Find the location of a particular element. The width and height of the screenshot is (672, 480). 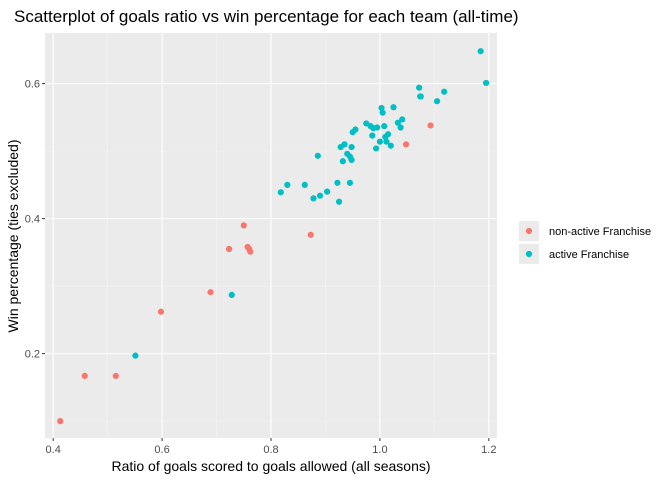

legend-marker-non-active is located at coordinates (529, 231).